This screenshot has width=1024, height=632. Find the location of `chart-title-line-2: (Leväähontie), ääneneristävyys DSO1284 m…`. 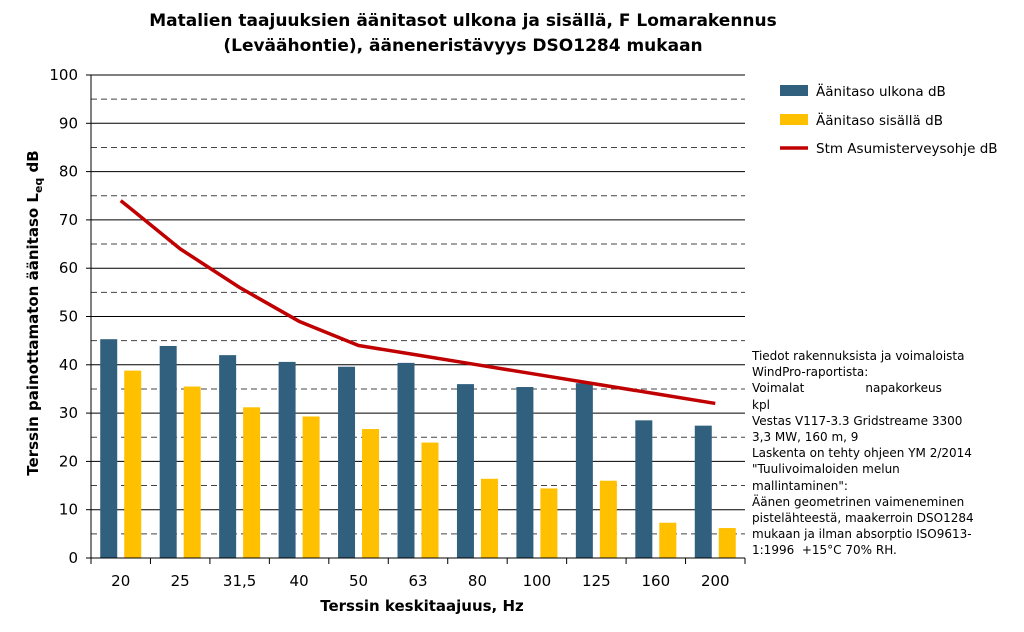

chart-title-line-2: (Leväähontie), ääneneristävyys DSO1284 m… is located at coordinates (462, 46).